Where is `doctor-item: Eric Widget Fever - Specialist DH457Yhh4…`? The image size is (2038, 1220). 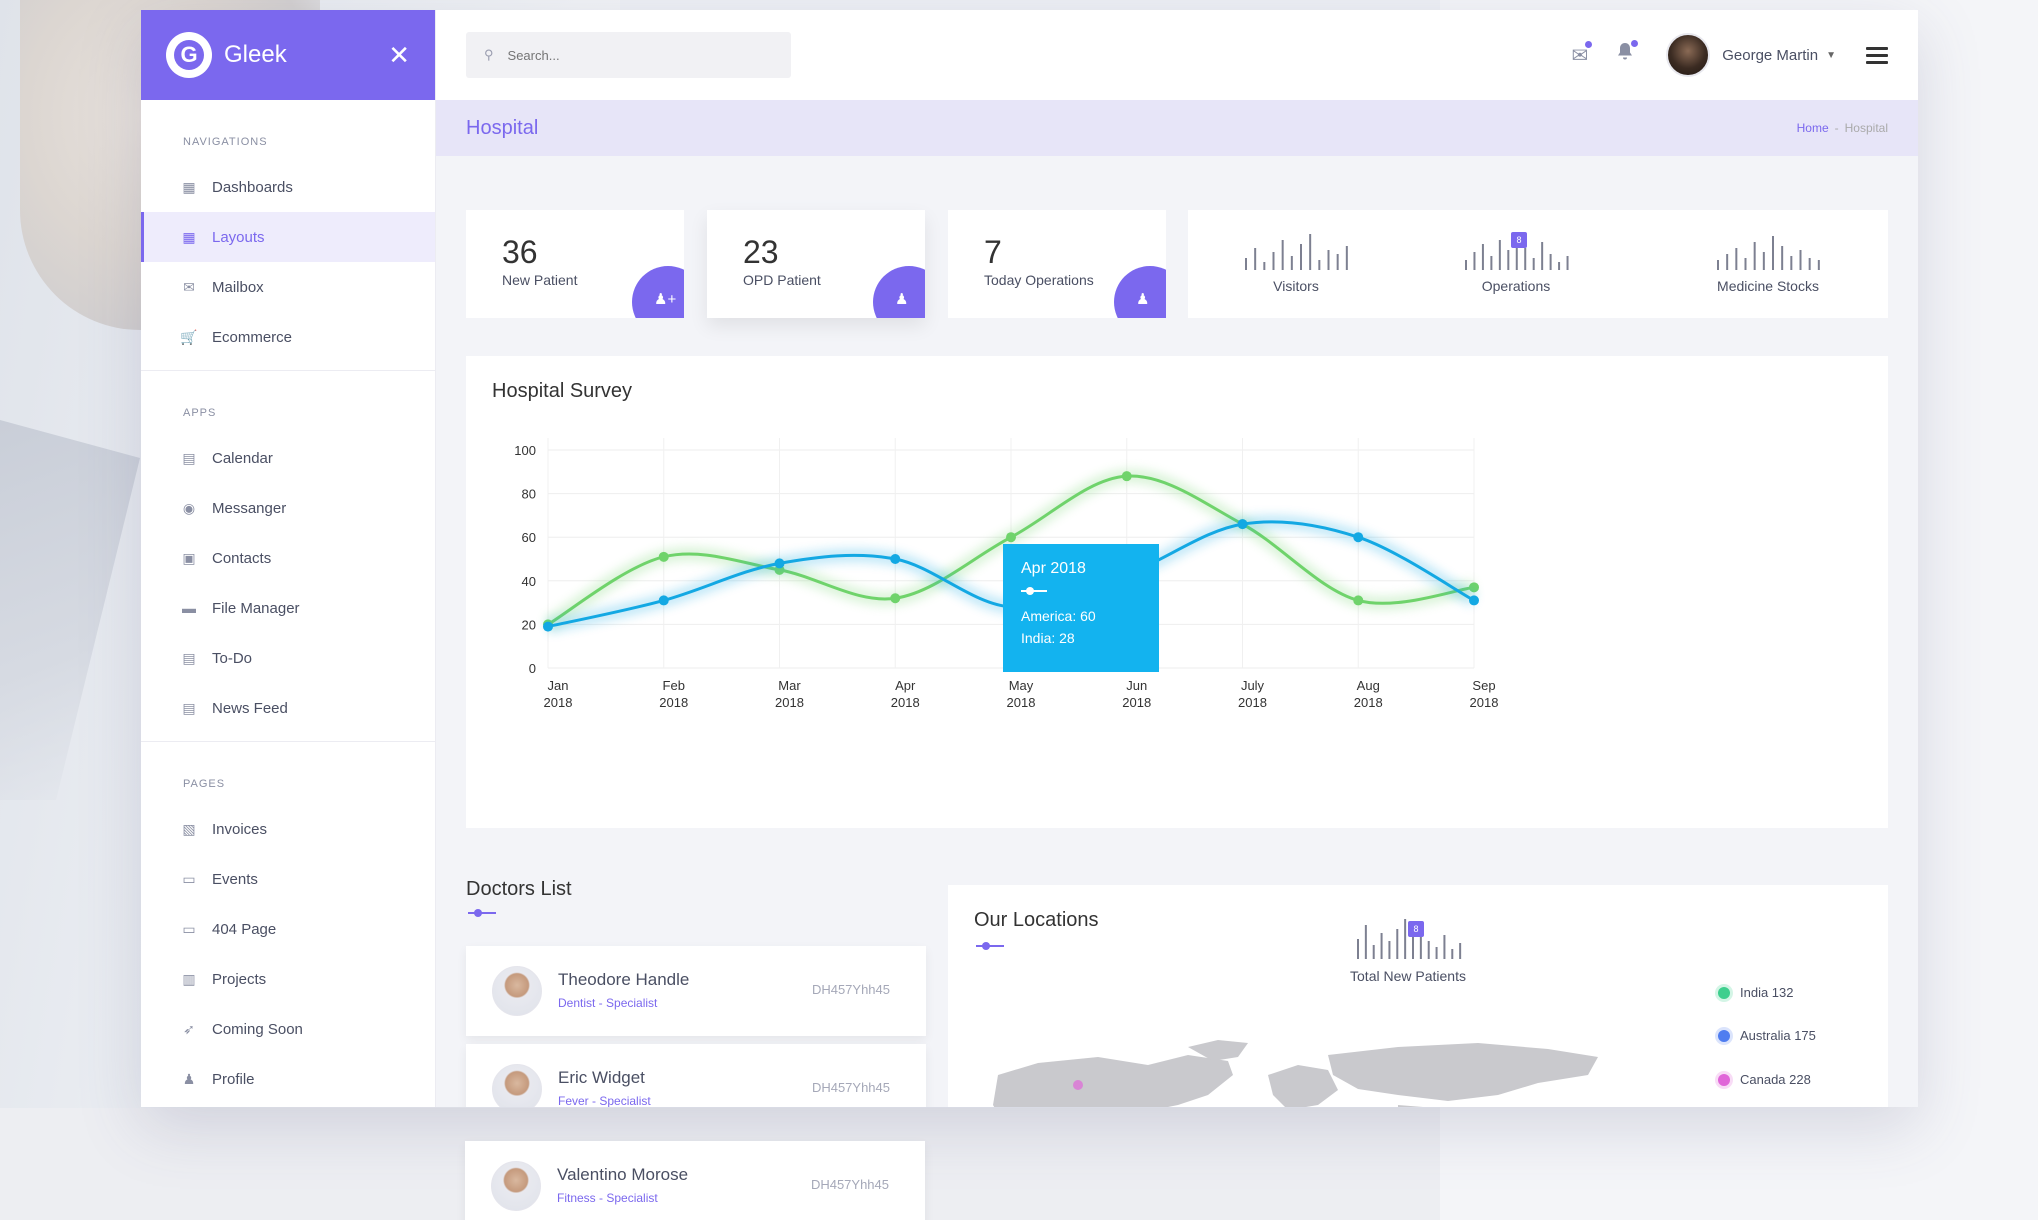 doctor-item: Eric Widget Fever - Specialist DH457Yhh4… is located at coordinates (696, 1075).